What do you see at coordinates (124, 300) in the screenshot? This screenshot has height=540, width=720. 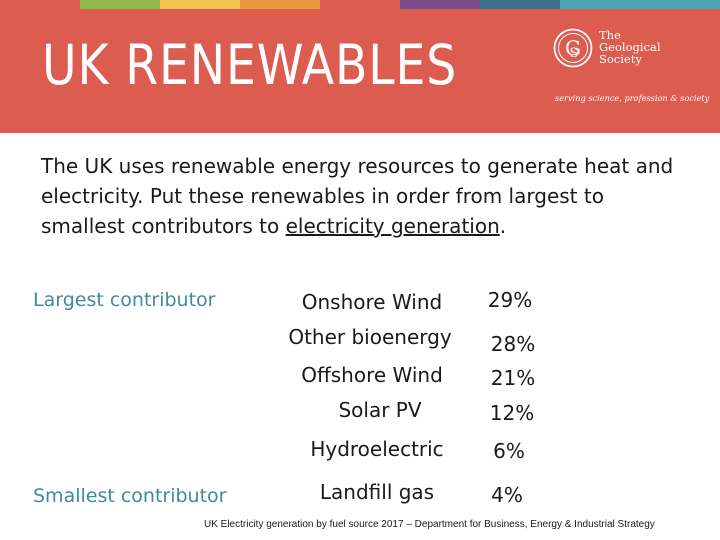 I see `largest-contributor-label: Largest contributor` at bounding box center [124, 300].